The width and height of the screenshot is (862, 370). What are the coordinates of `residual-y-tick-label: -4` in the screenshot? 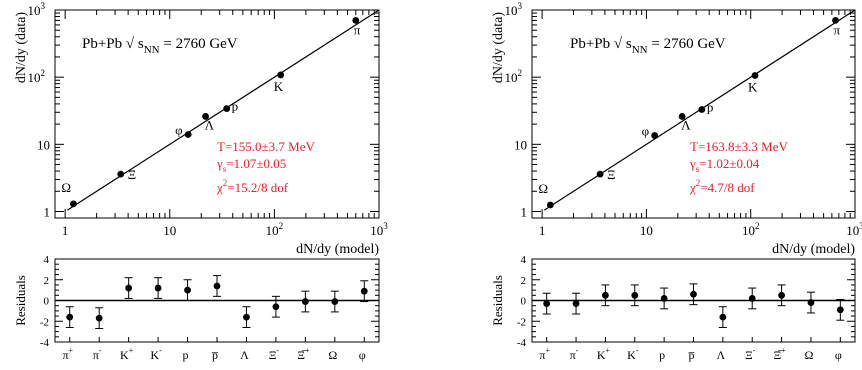 It's located at (522, 343).